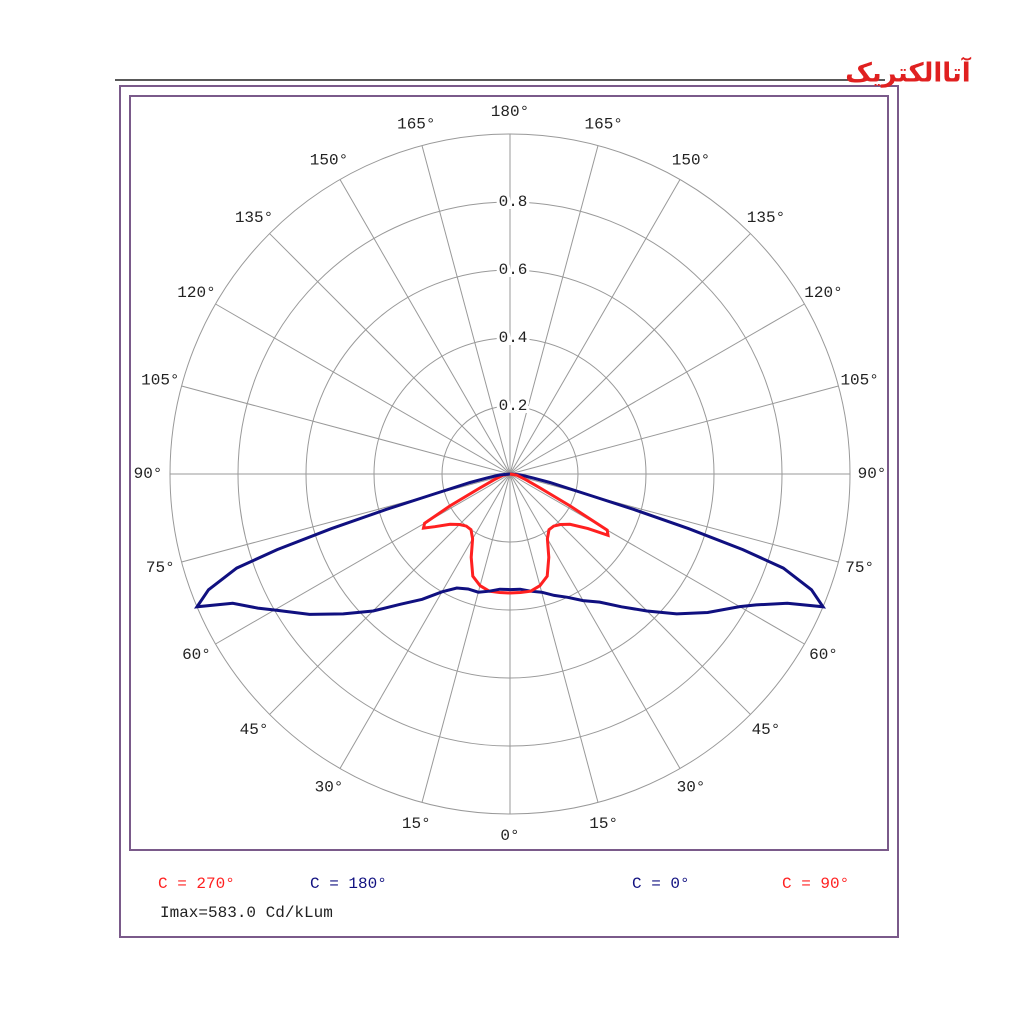 The image size is (1024, 1024). I want to click on legend-entry: C = 270°, so click(196, 884).